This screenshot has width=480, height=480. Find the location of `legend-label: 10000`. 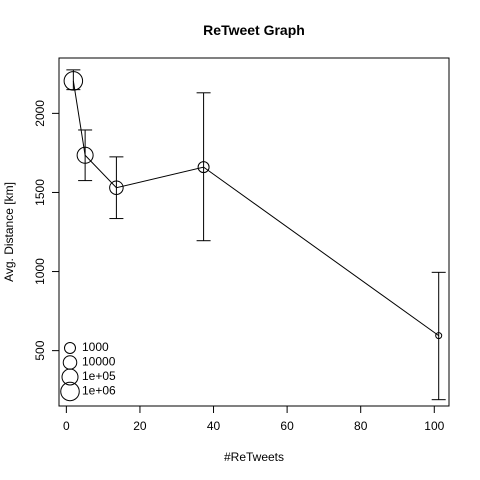

legend-label: 10000 is located at coordinates (99, 362).